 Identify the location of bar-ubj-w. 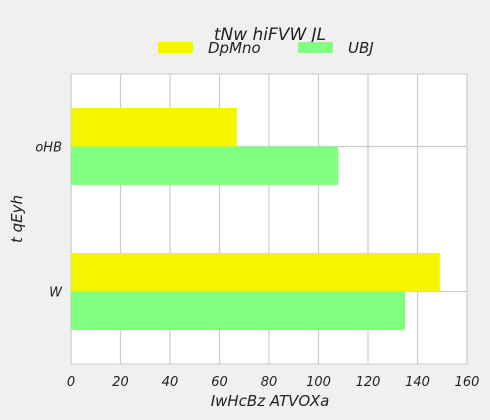
(238, 310).